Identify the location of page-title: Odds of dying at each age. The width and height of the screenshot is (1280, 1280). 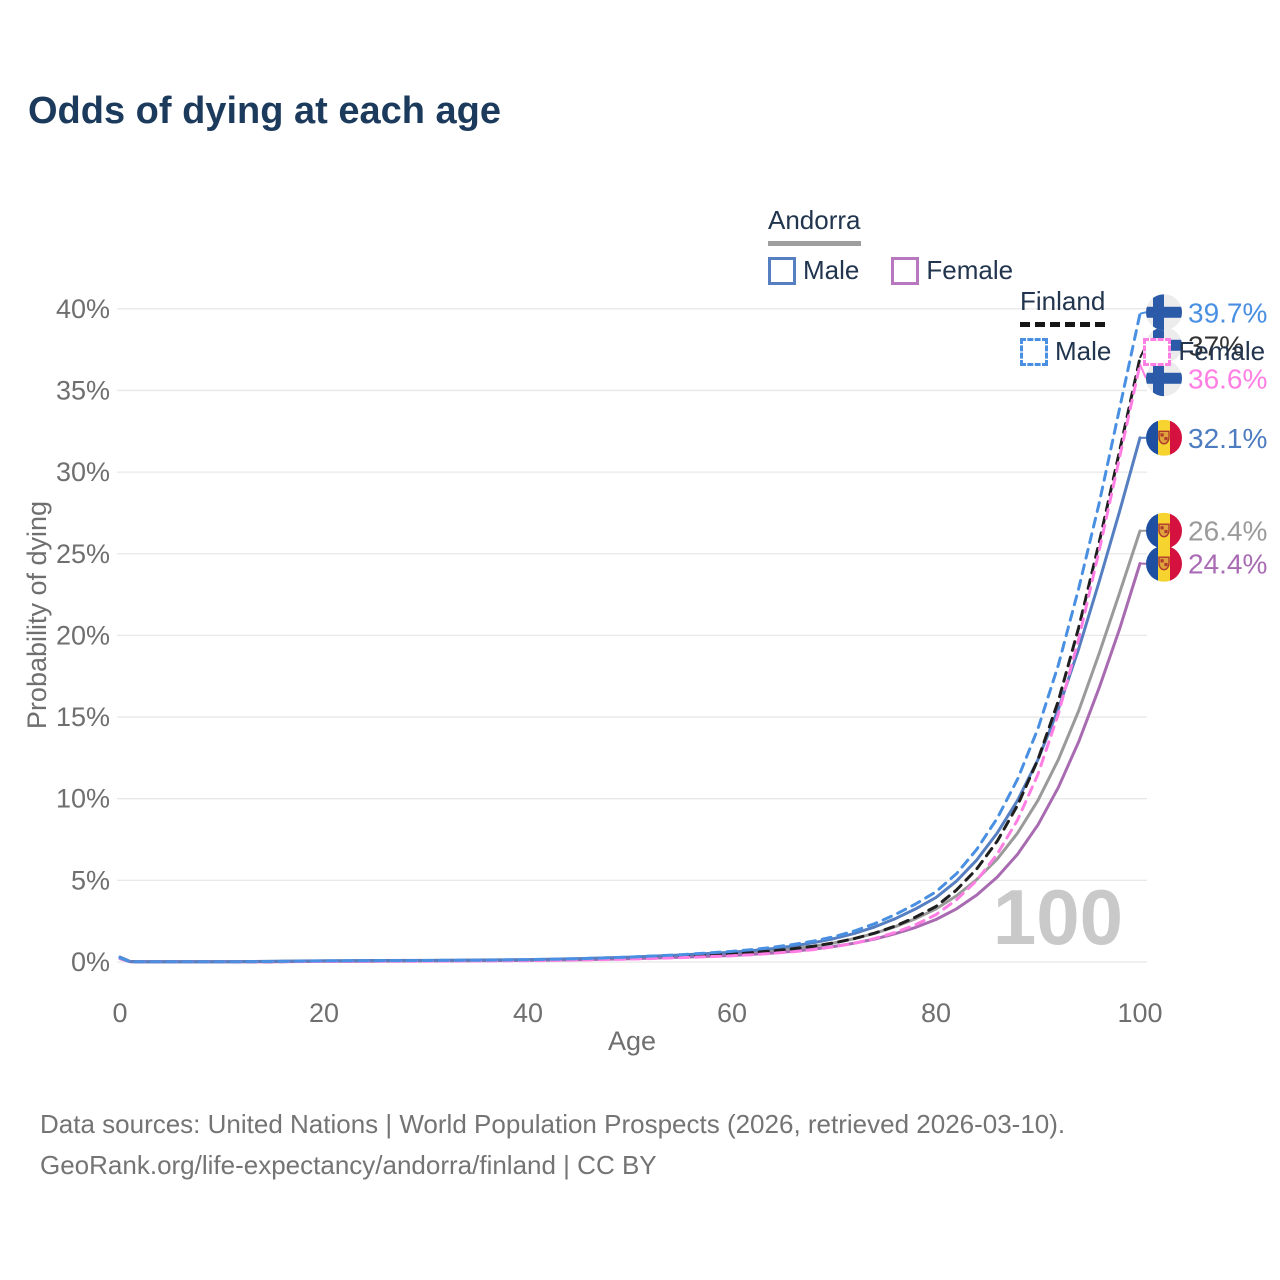
(264, 111).